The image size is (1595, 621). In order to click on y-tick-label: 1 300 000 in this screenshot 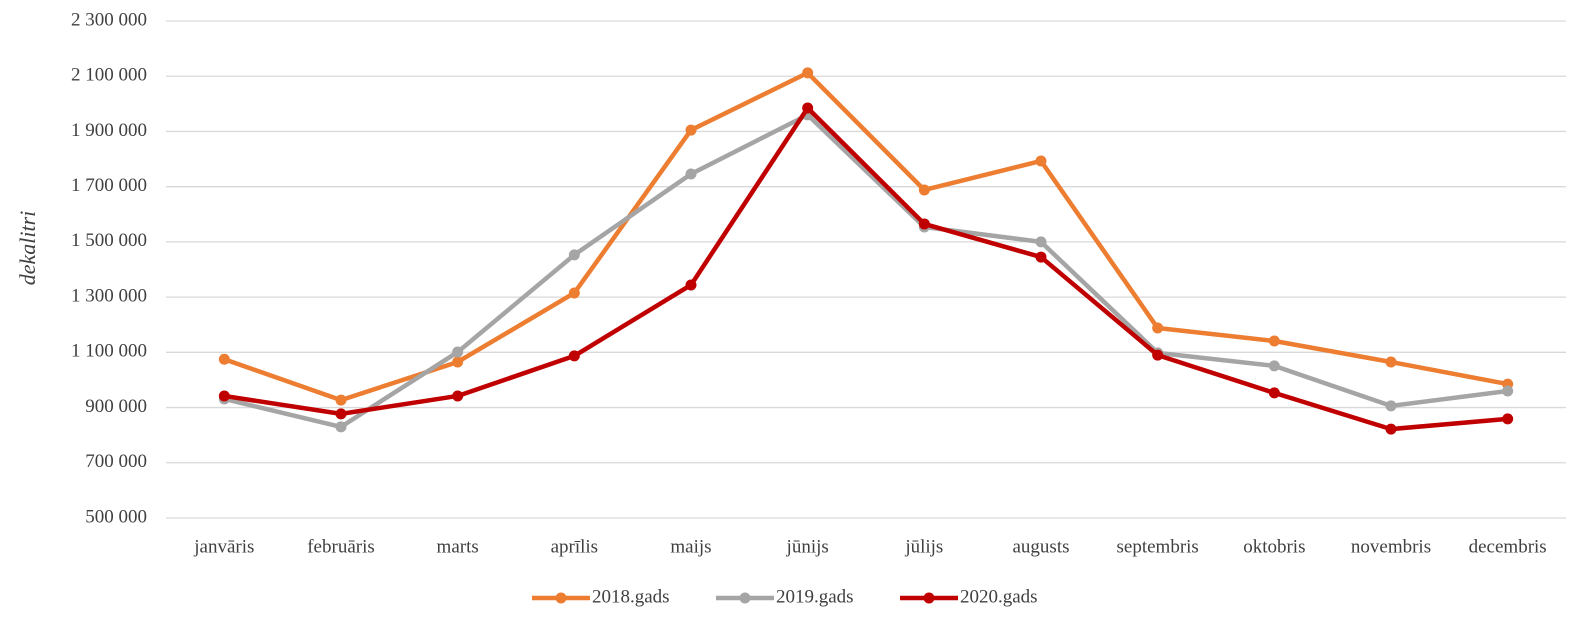, I will do `click(109, 295)`.